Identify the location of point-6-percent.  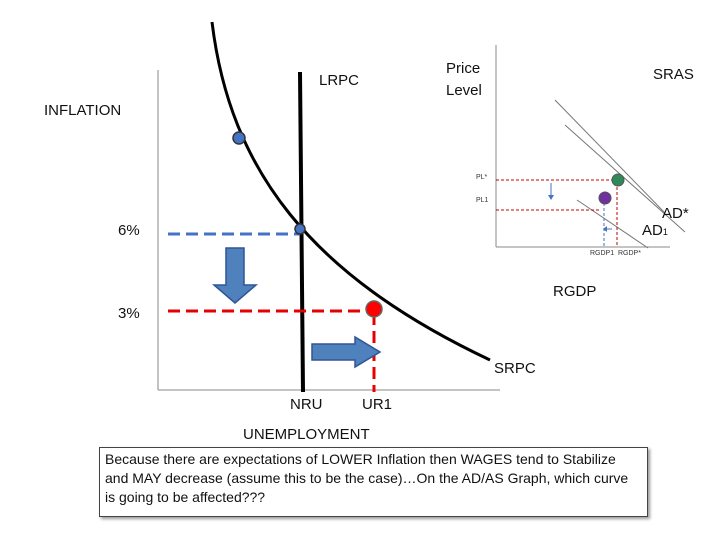
(300, 229).